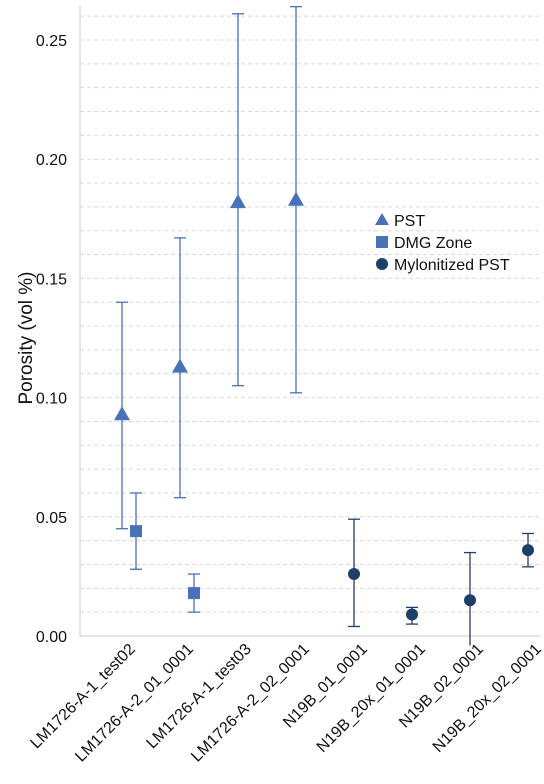 Image resolution: width=544 pixels, height=784 pixels. What do you see at coordinates (441, 582) in the screenshot?
I see `series-mylonitized-pst` at bounding box center [441, 582].